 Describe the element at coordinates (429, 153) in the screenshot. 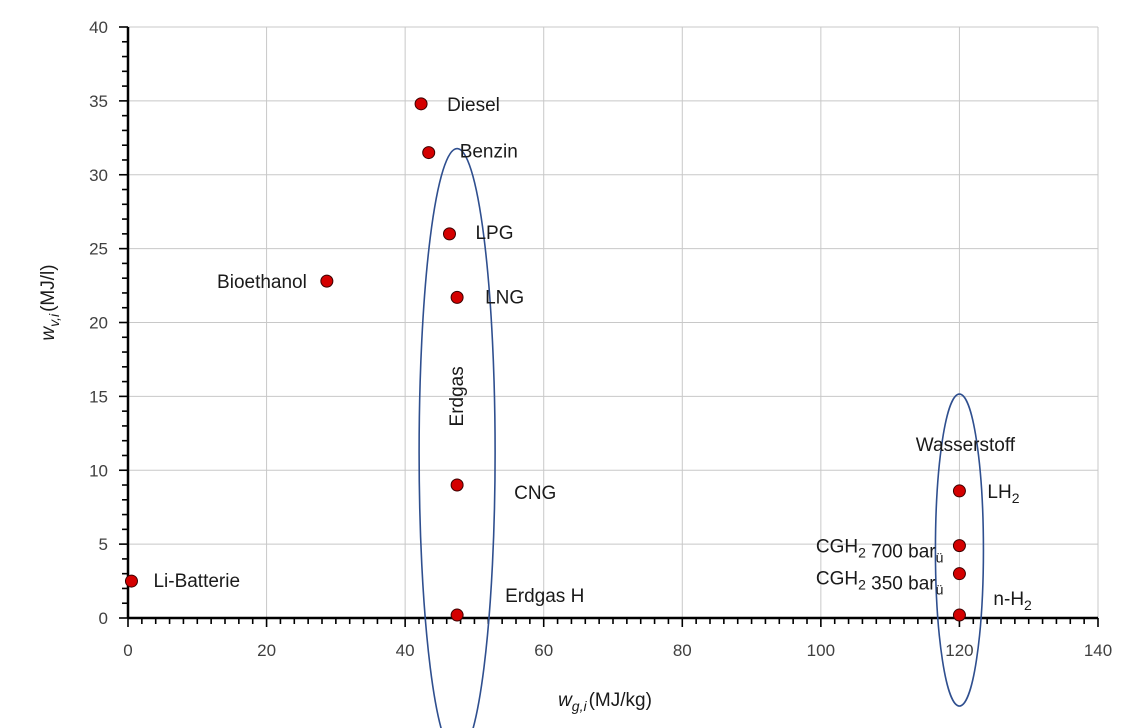

I see `data-point-benzin` at that location.